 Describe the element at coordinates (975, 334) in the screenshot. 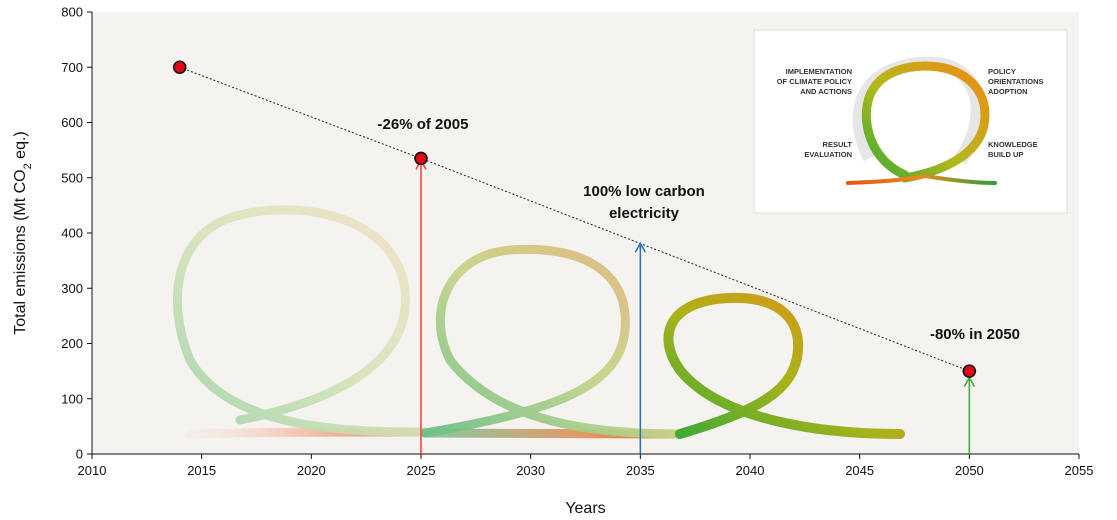

I see `annotation-80pct: -80% in 2050` at that location.